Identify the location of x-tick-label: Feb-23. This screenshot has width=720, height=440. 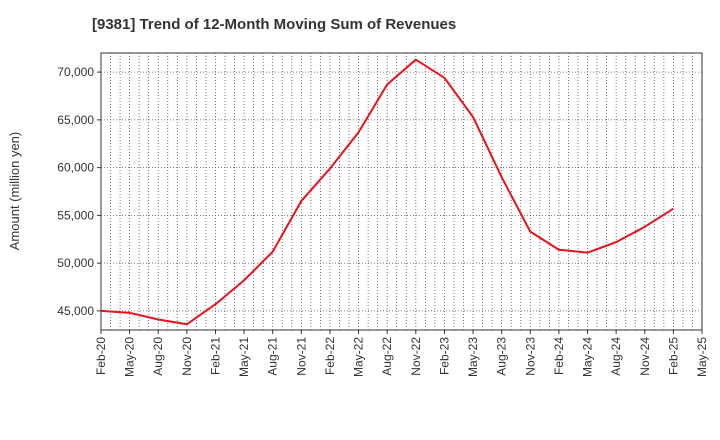
(444, 356).